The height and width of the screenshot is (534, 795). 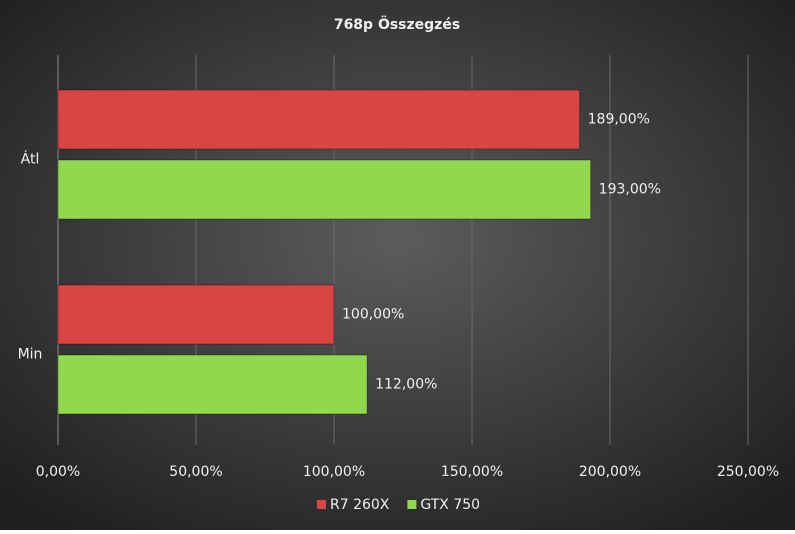 What do you see at coordinates (406, 385) in the screenshot?
I see `data-label: 112,00%` at bounding box center [406, 385].